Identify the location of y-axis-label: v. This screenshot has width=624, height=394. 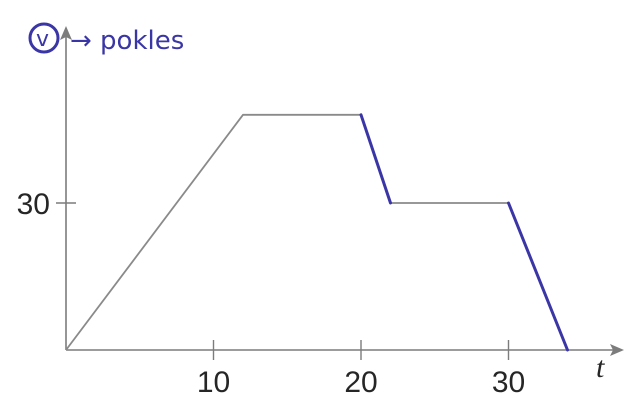
(42, 39).